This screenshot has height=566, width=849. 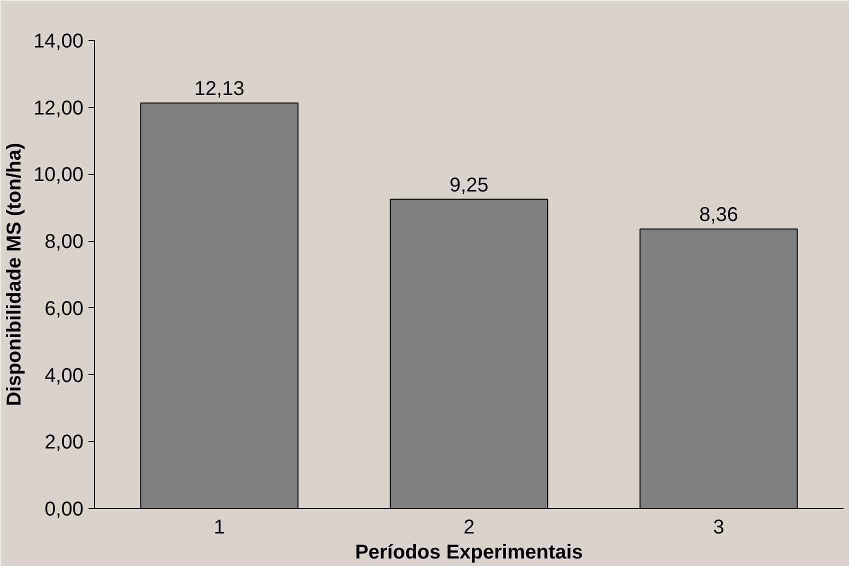 I want to click on y-tick-label: 6,00, so click(x=64, y=309).